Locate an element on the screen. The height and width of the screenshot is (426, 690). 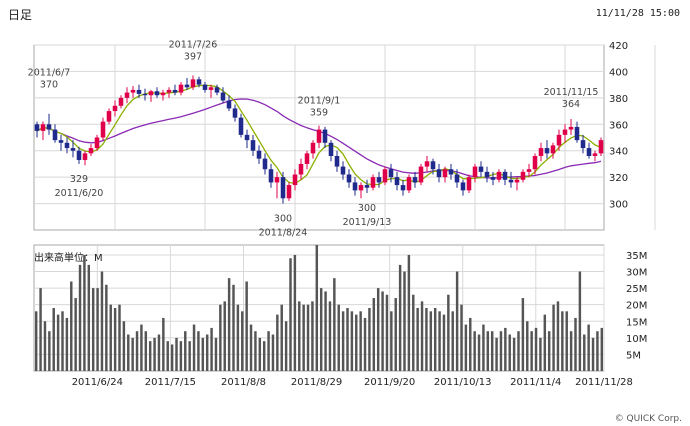
annotation-date: 2011/9/1 is located at coordinates (319, 101).